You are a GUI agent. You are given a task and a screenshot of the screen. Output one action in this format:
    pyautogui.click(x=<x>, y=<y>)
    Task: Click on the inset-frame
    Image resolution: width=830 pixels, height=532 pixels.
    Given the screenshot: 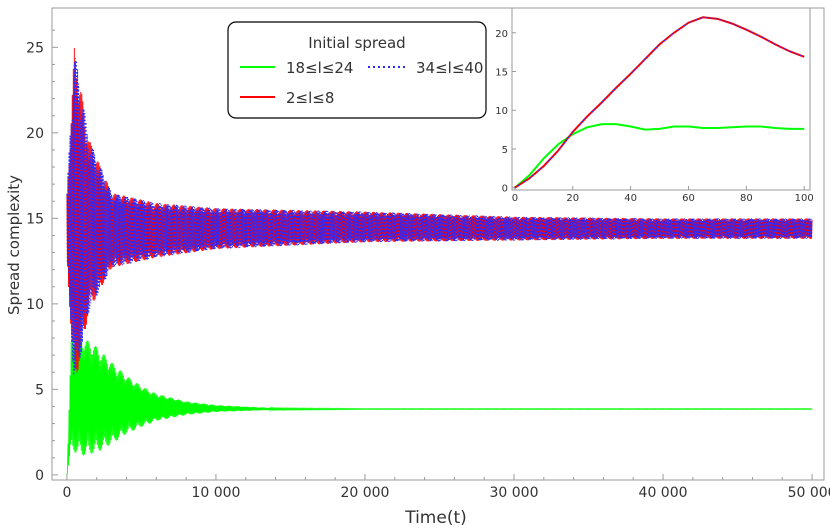 What is the action you would take?
    pyautogui.click(x=661, y=99)
    